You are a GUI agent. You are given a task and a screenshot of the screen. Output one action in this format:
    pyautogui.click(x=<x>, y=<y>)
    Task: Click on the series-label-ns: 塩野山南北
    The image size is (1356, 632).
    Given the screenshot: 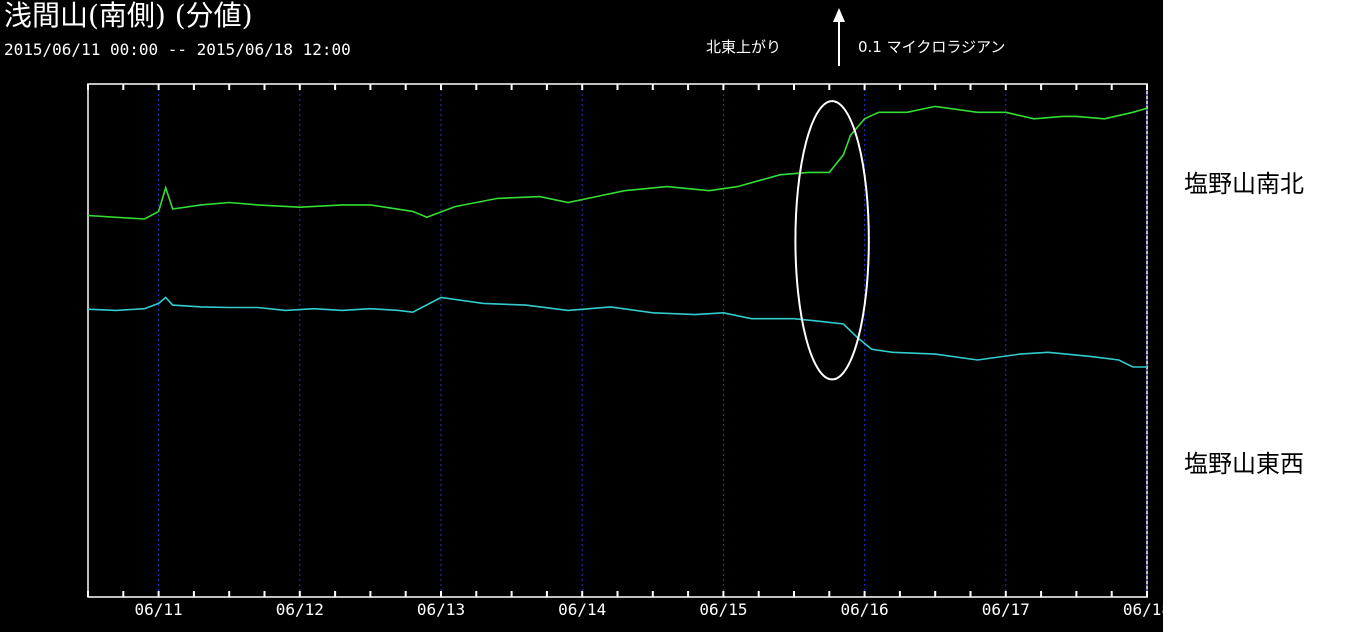 What is the action you would take?
    pyautogui.click(x=1244, y=184)
    